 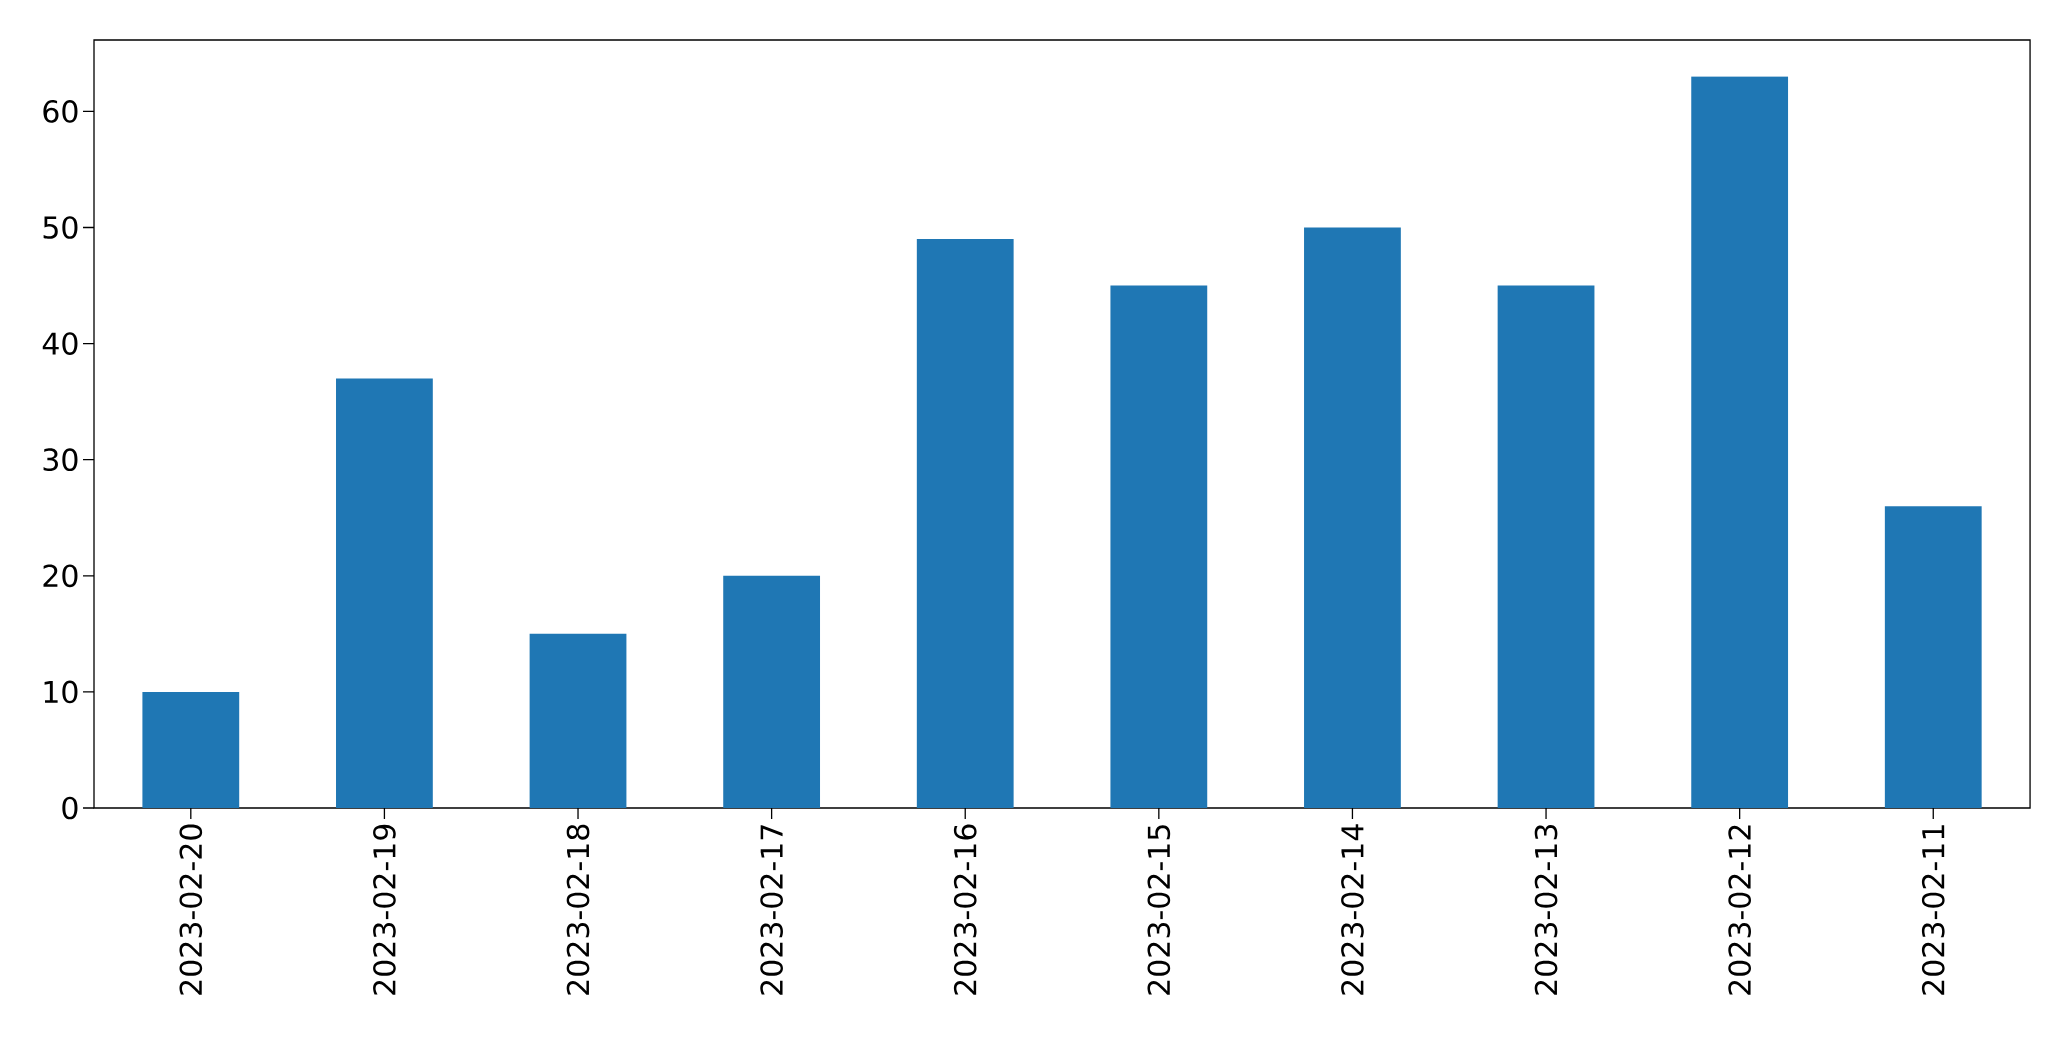 What do you see at coordinates (1933, 910) in the screenshot?
I see `x-tick-label: 2023-02-11` at bounding box center [1933, 910].